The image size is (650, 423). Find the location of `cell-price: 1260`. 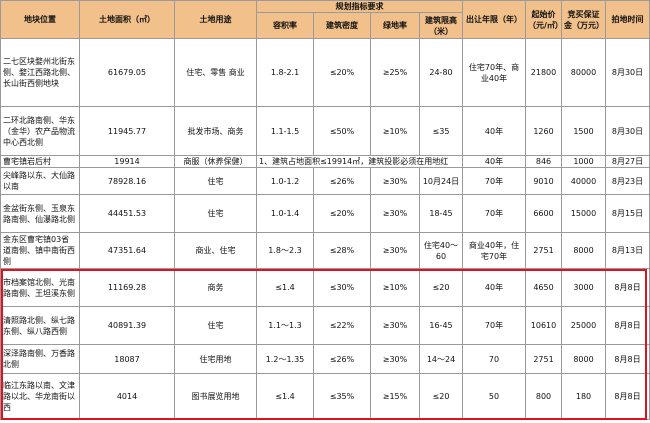

cell-price: 1260 is located at coordinates (543, 131).